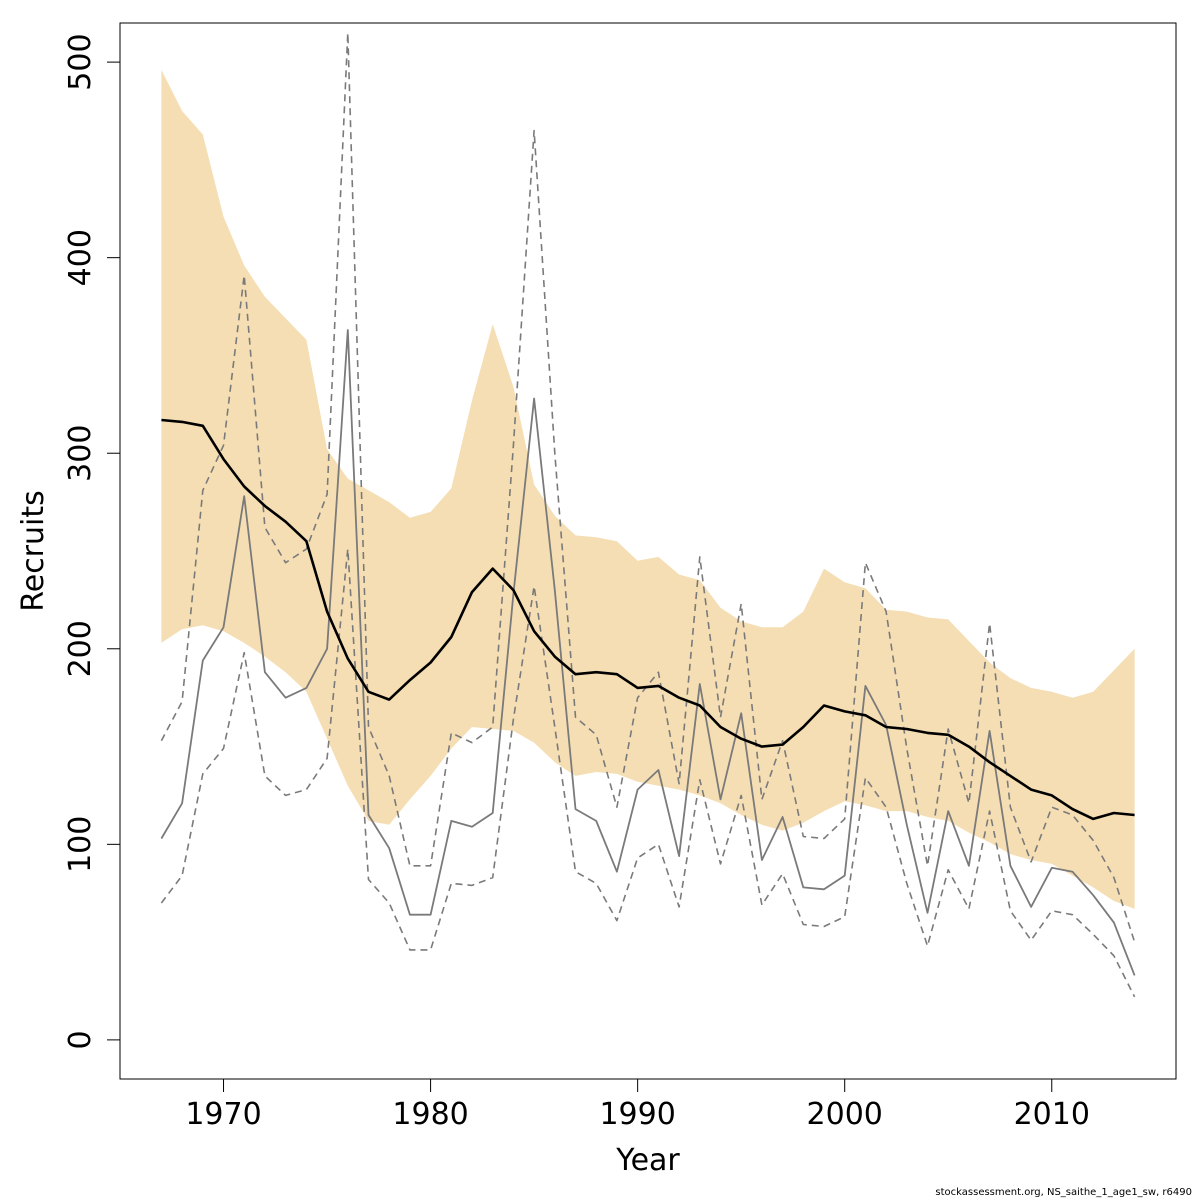 The width and height of the screenshot is (1200, 1200). What do you see at coordinates (33, 551) in the screenshot?
I see `y-axis-title: Recruits` at bounding box center [33, 551].